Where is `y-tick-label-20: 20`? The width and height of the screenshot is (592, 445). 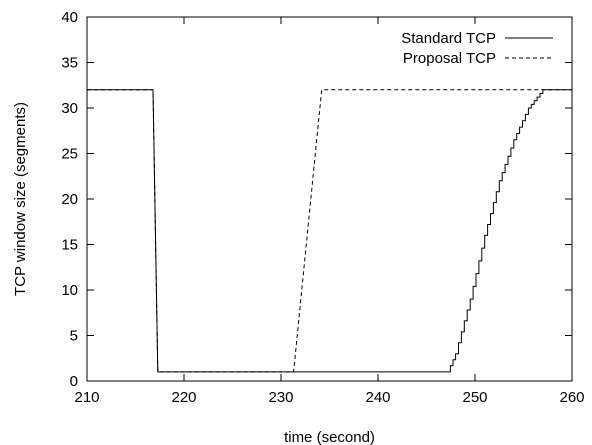
y-tick-label-20: 20 is located at coordinates (69, 199).